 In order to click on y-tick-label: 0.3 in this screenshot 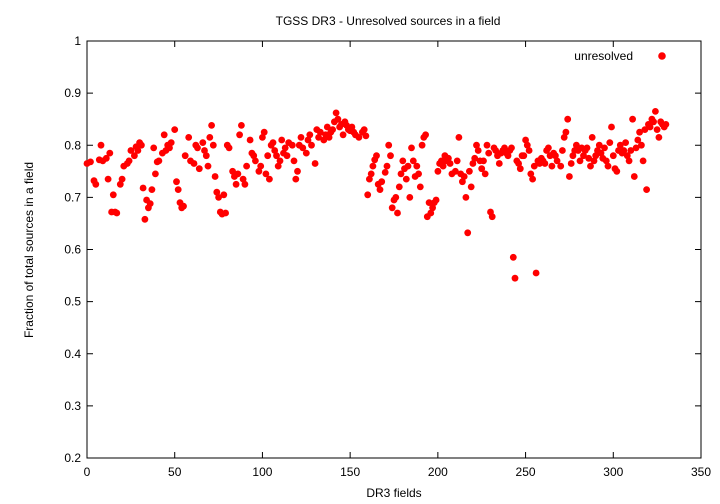, I will do `click(72, 406)`.